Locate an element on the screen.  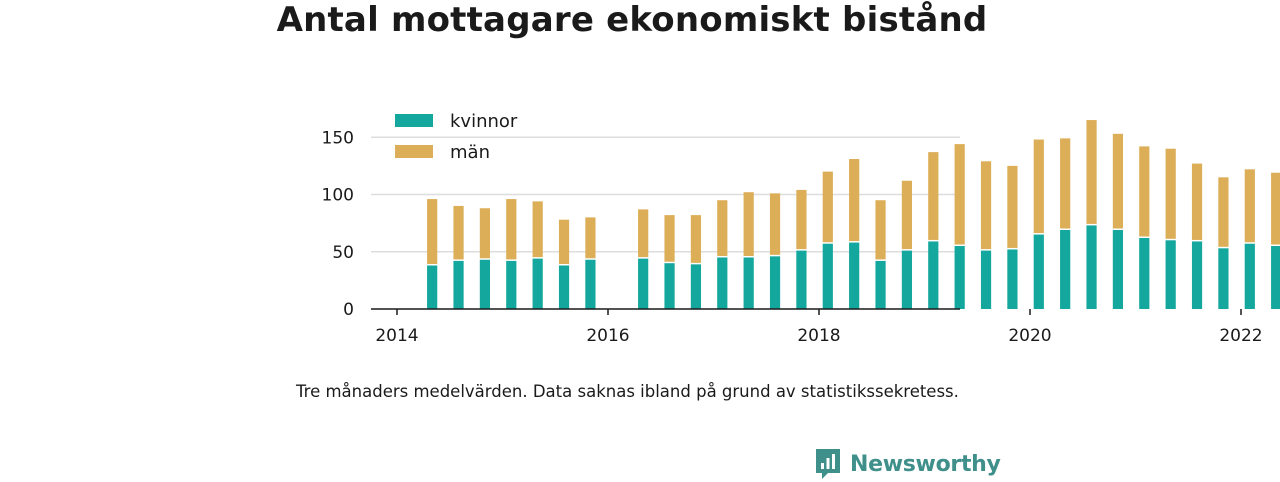
x-tick-label: 2022 is located at coordinates (1240, 336).